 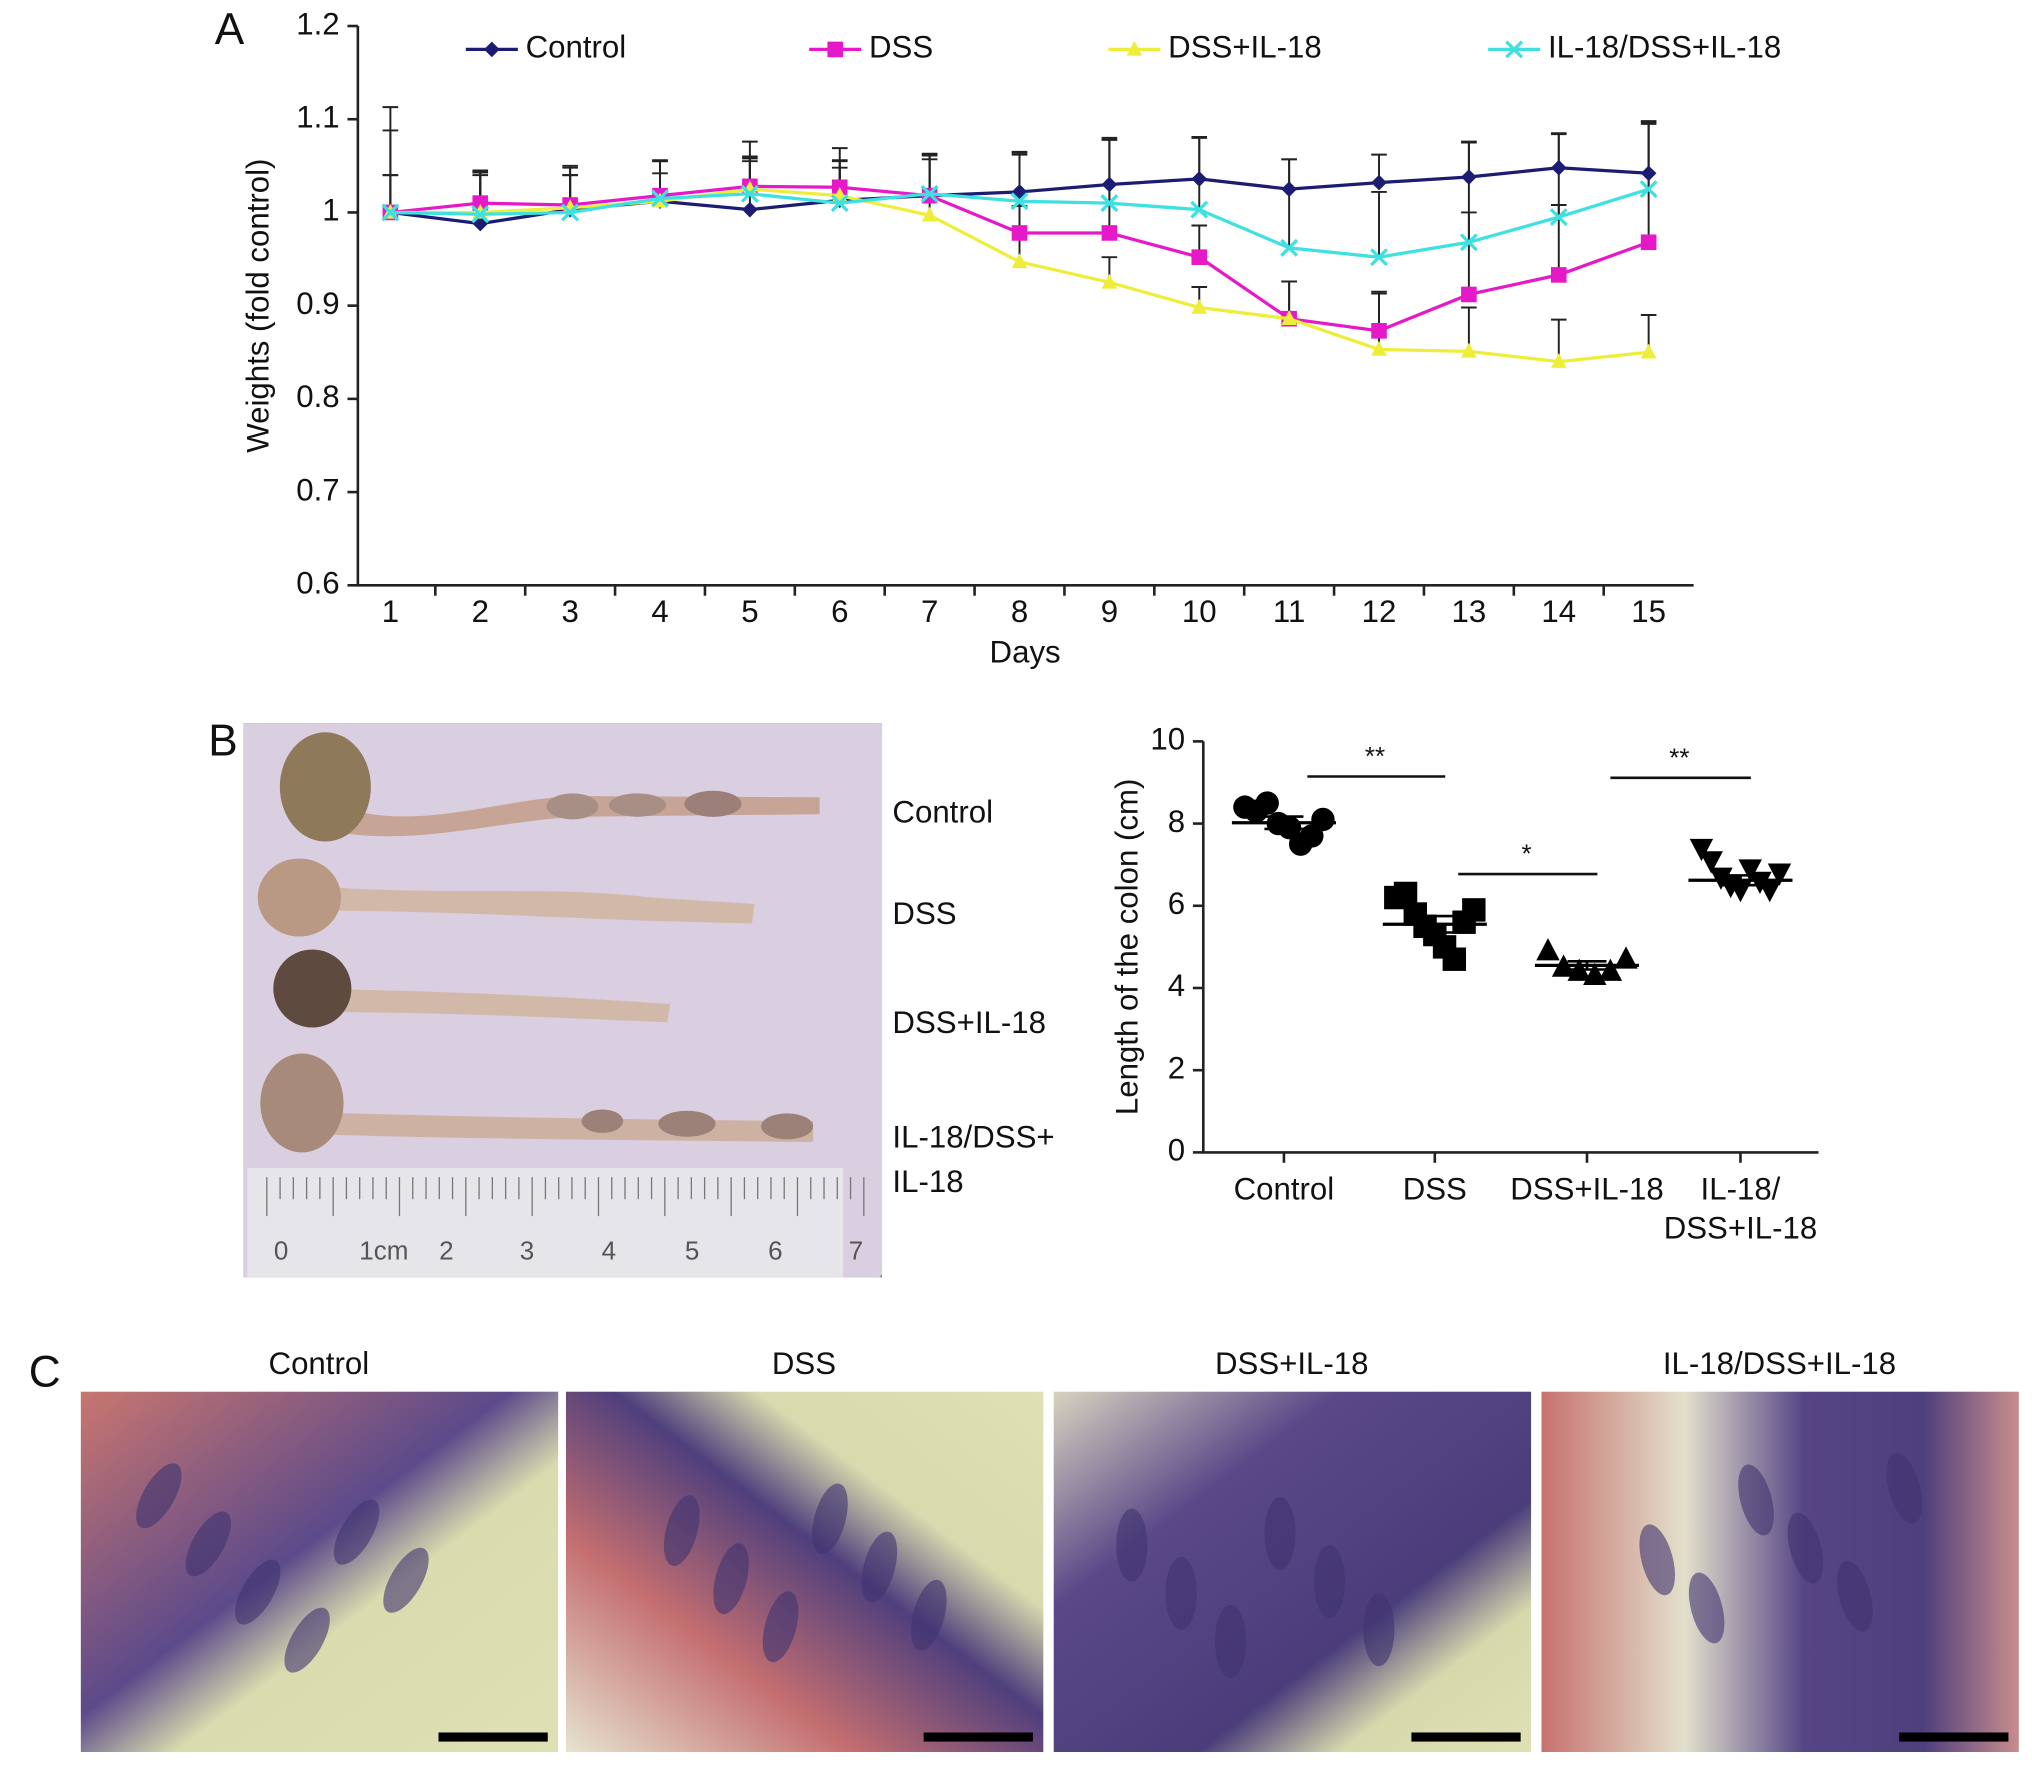 What do you see at coordinates (1741, 1189) in the screenshot?
I see `x-tick-label: IL-18/` at bounding box center [1741, 1189].